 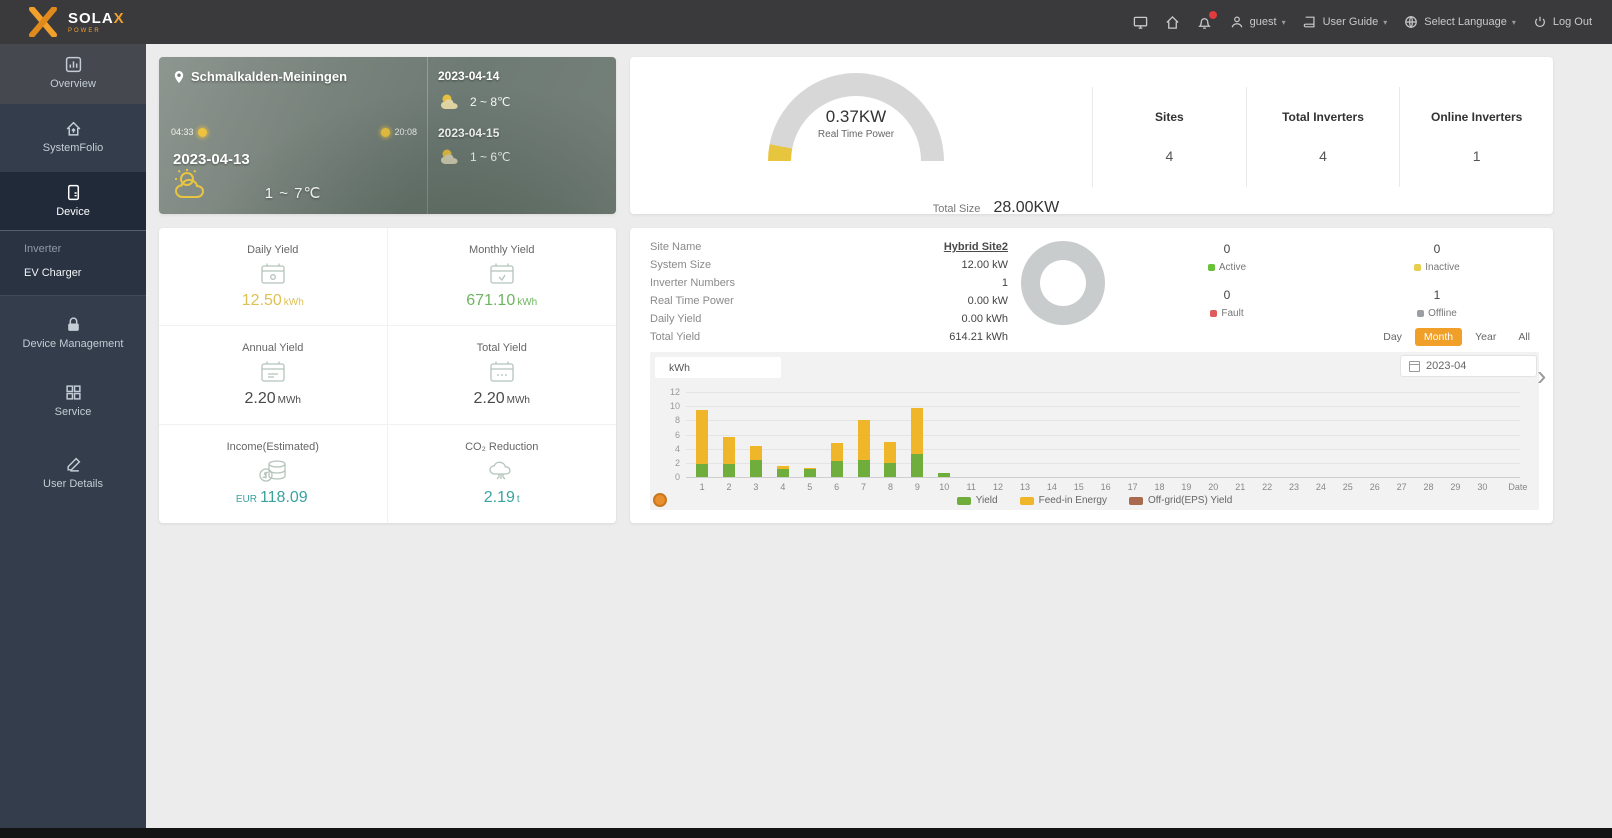 What do you see at coordinates (1486, 337) in the screenshot?
I see `tab-year: Year` at bounding box center [1486, 337].